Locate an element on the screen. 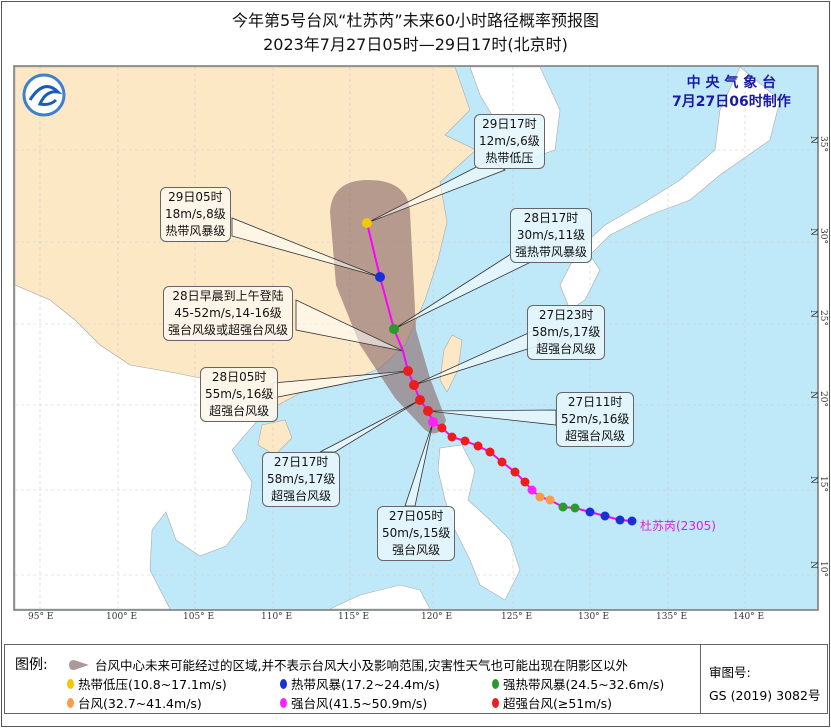 This screenshot has height=728, width=831. legend-label: 强台风(41.5~50.9m/s) is located at coordinates (359, 703).